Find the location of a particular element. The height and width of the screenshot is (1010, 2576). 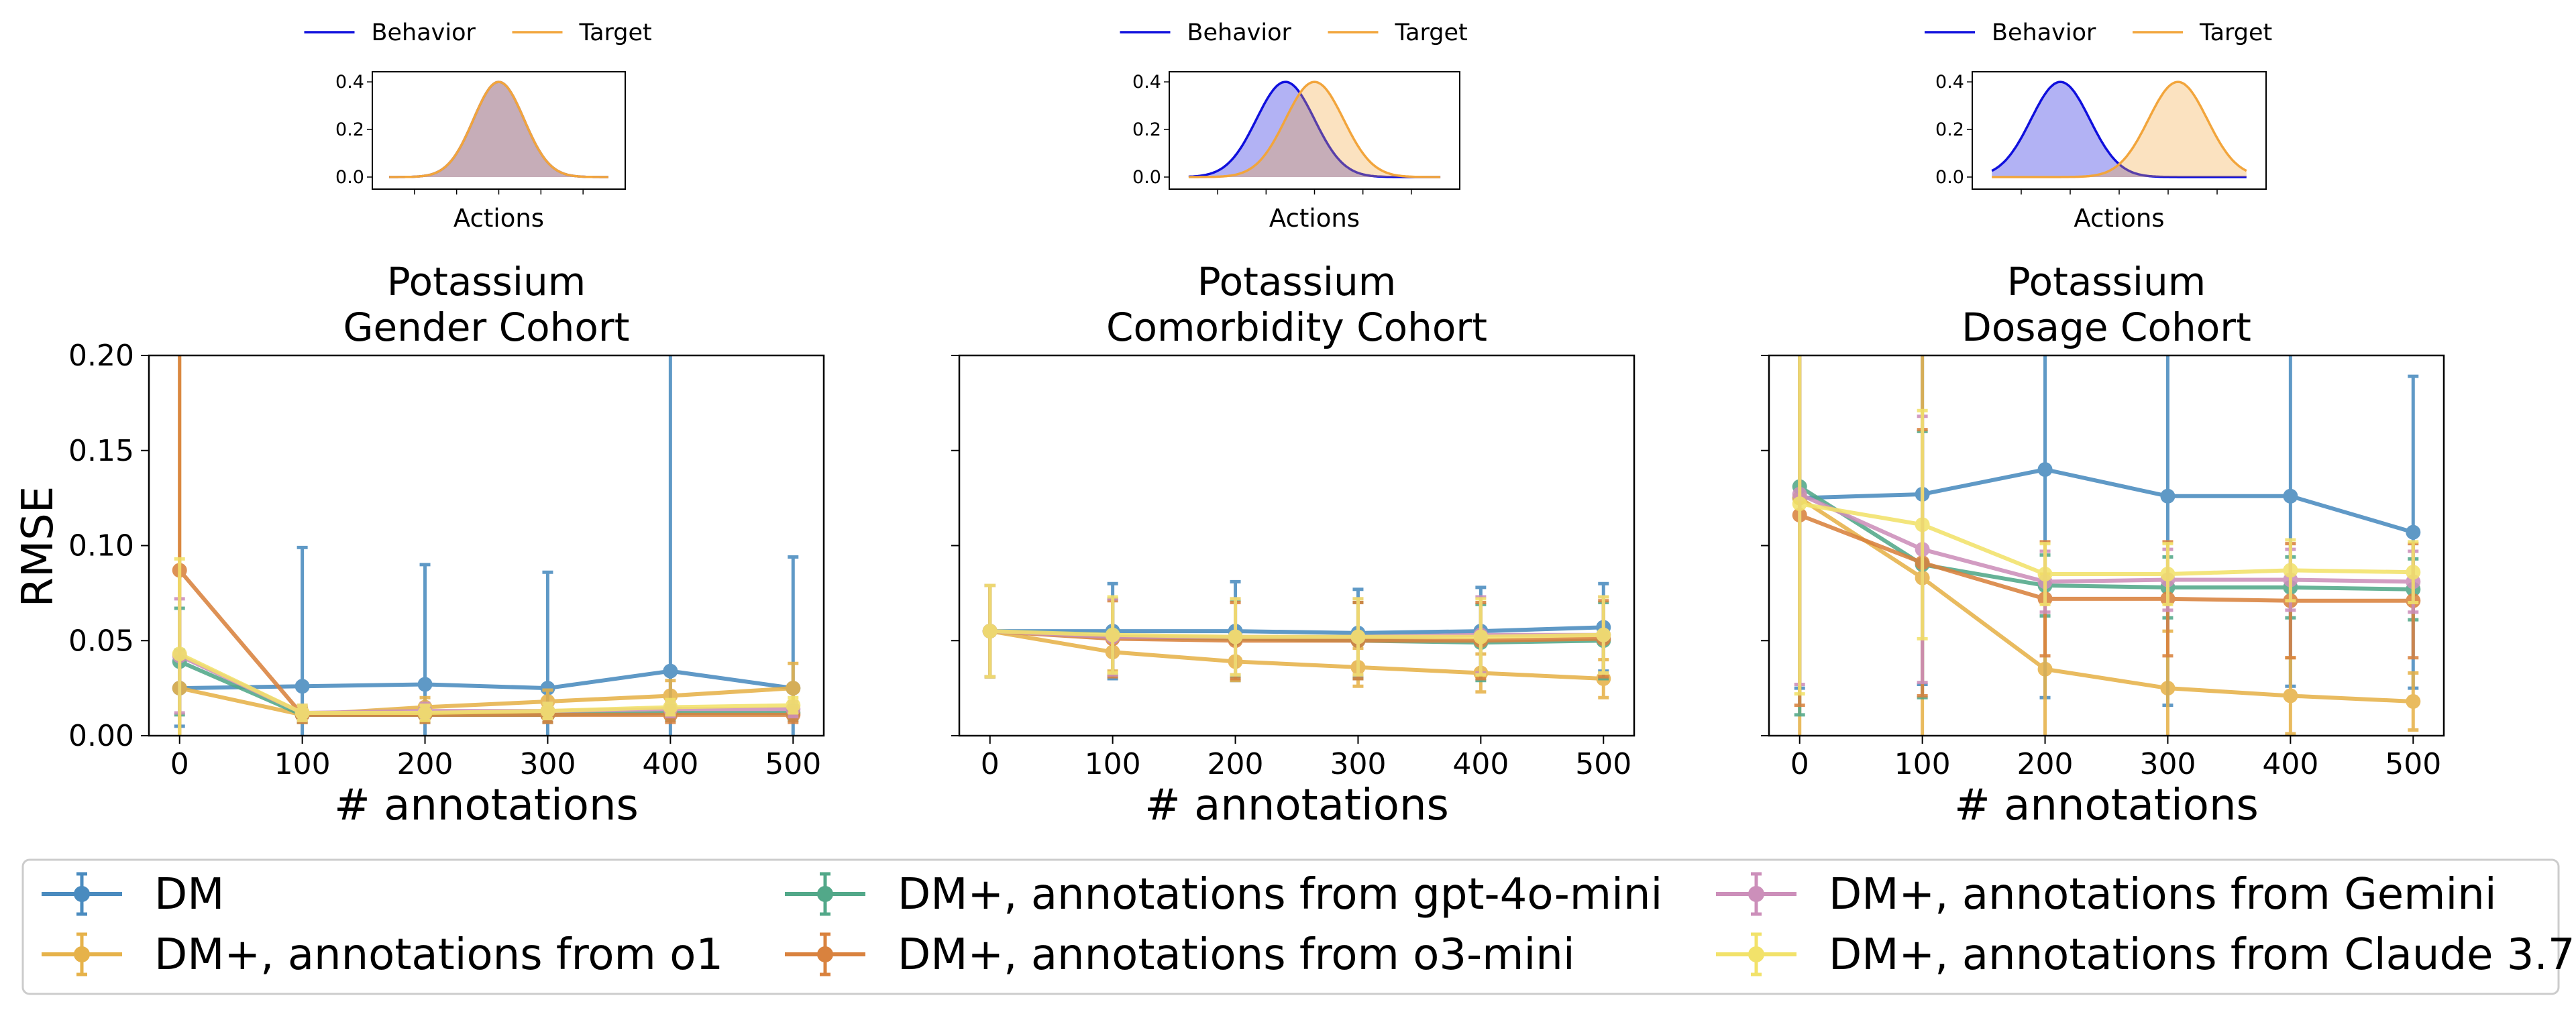

legend-frame is located at coordinates (1290, 926).